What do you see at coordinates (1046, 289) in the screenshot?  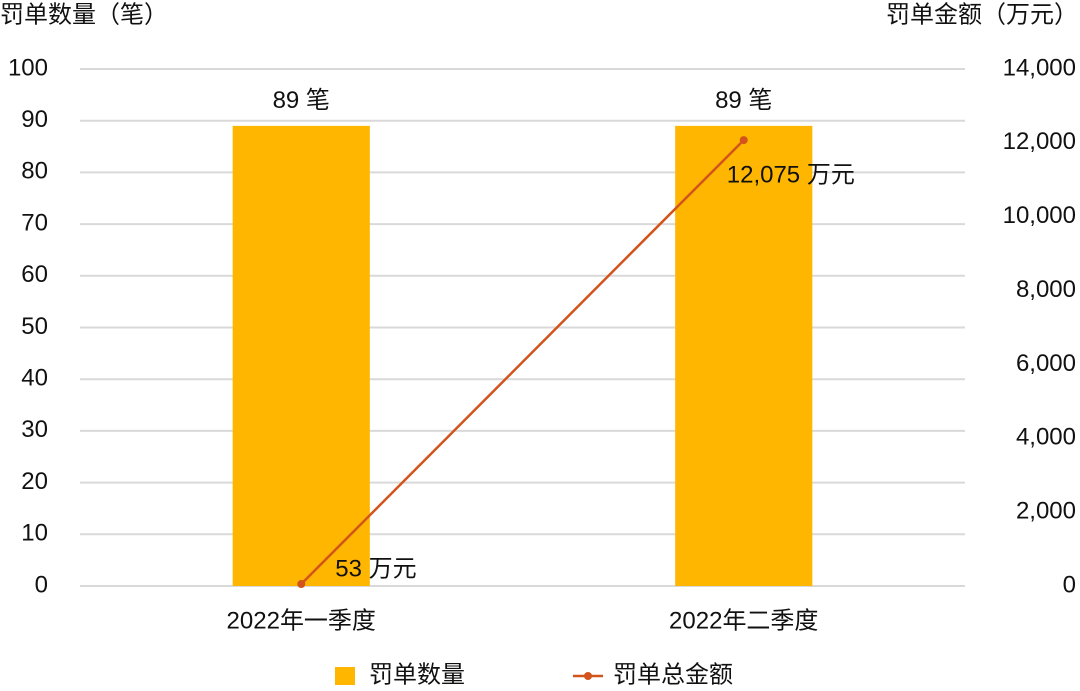 I see `y2-tick-label: 8,000` at bounding box center [1046, 289].